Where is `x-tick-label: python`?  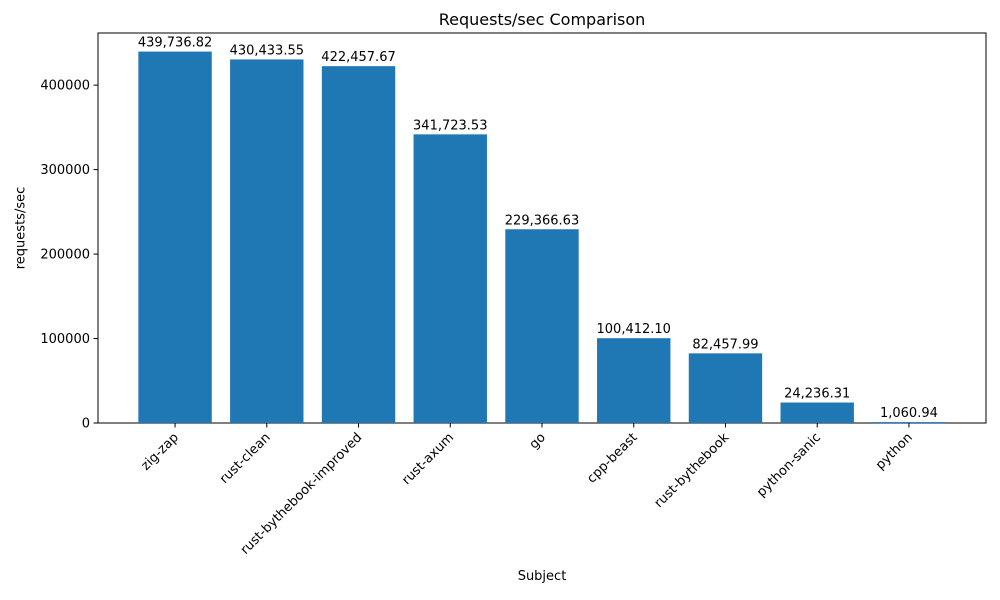 x-tick-label: python is located at coordinates (894, 451).